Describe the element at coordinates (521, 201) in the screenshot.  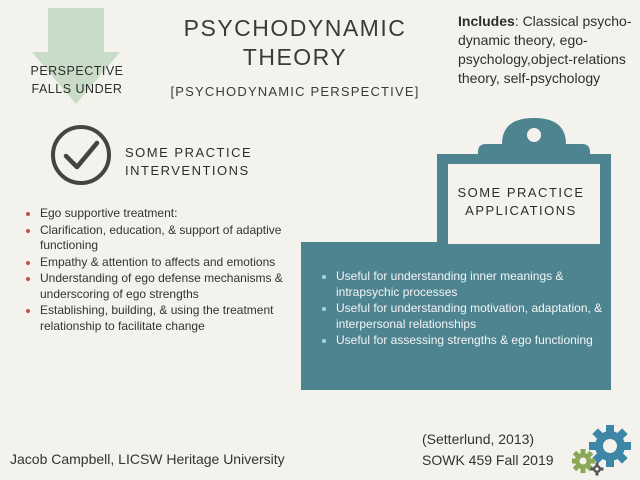
I see `applications-heading: SOME PRACTICE APPLICATIONS` at that location.